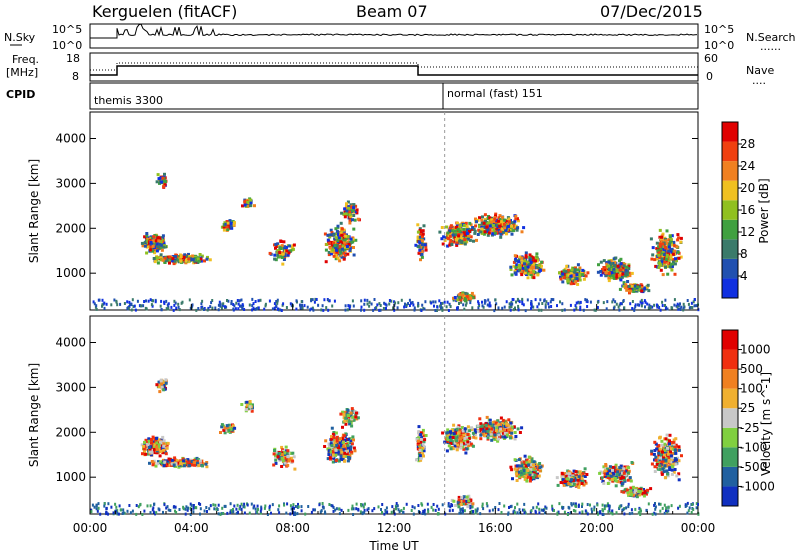  I want to click on nsky-trace, so click(393, 34).